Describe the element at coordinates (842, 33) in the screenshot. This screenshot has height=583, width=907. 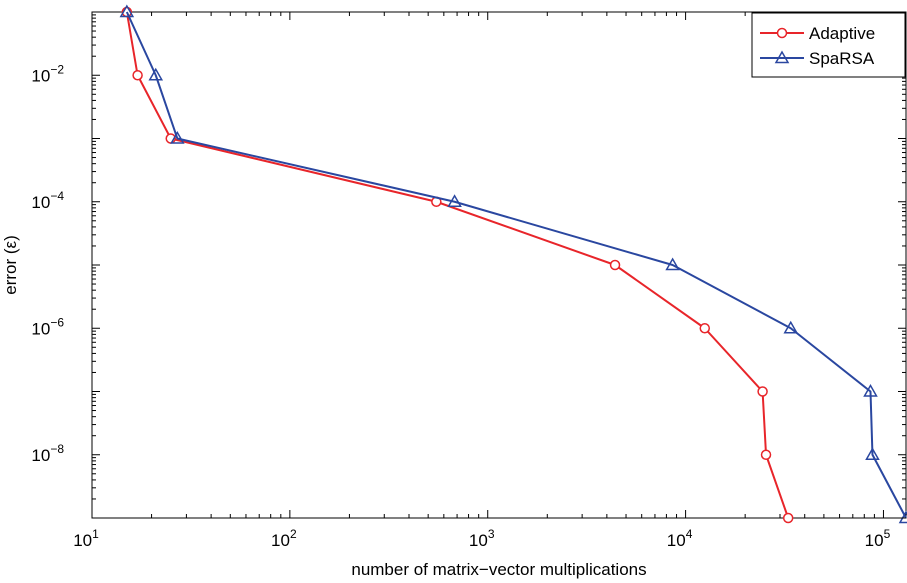
I see `legend-label: Adaptive` at that location.